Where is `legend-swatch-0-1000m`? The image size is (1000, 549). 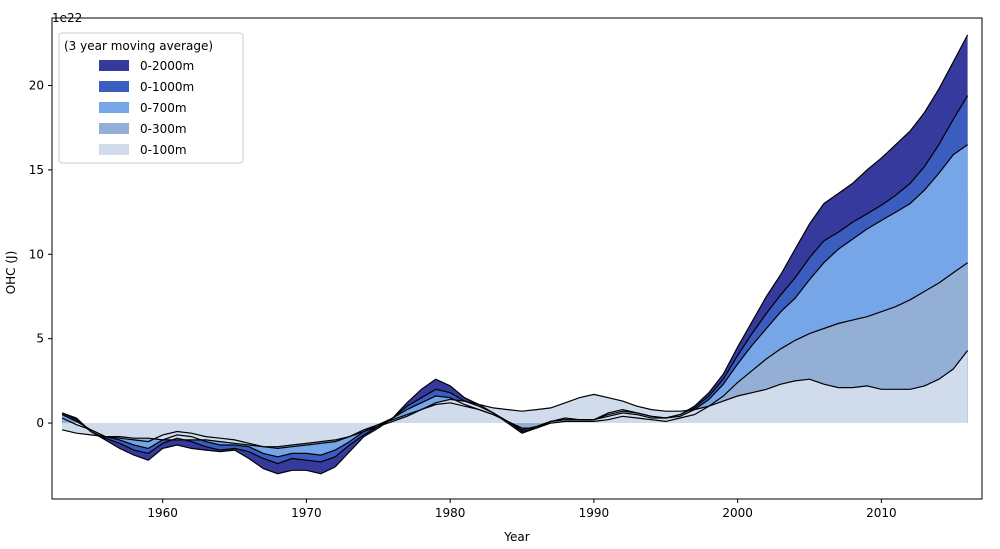
legend-swatch-0-1000m is located at coordinates (114, 86).